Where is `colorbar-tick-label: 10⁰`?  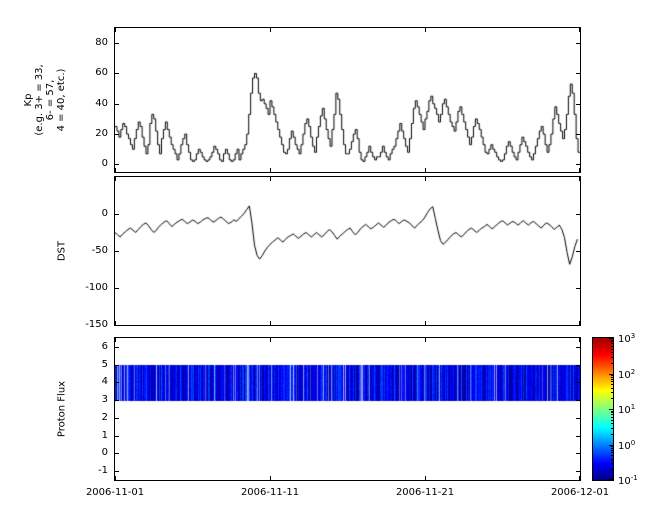 colorbar-tick-label: 10⁰ is located at coordinates (627, 445).